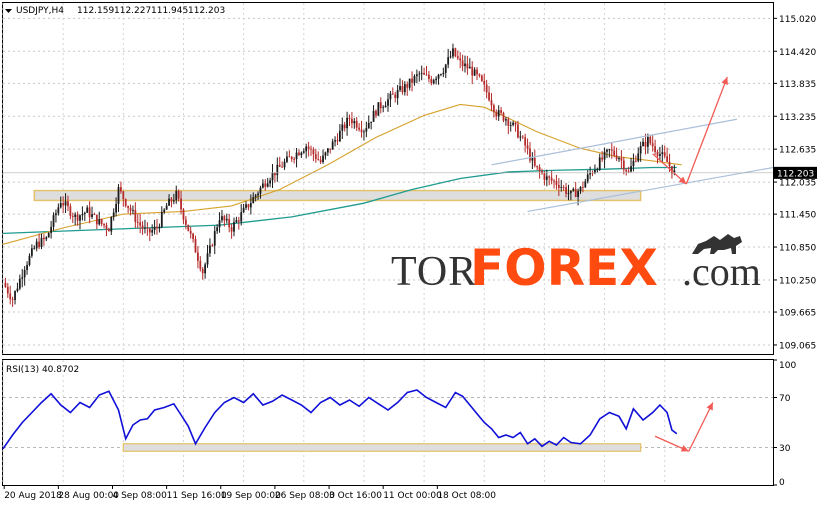 This screenshot has height=506, width=817. I want to click on channel-lower-line, so click(650, 189).